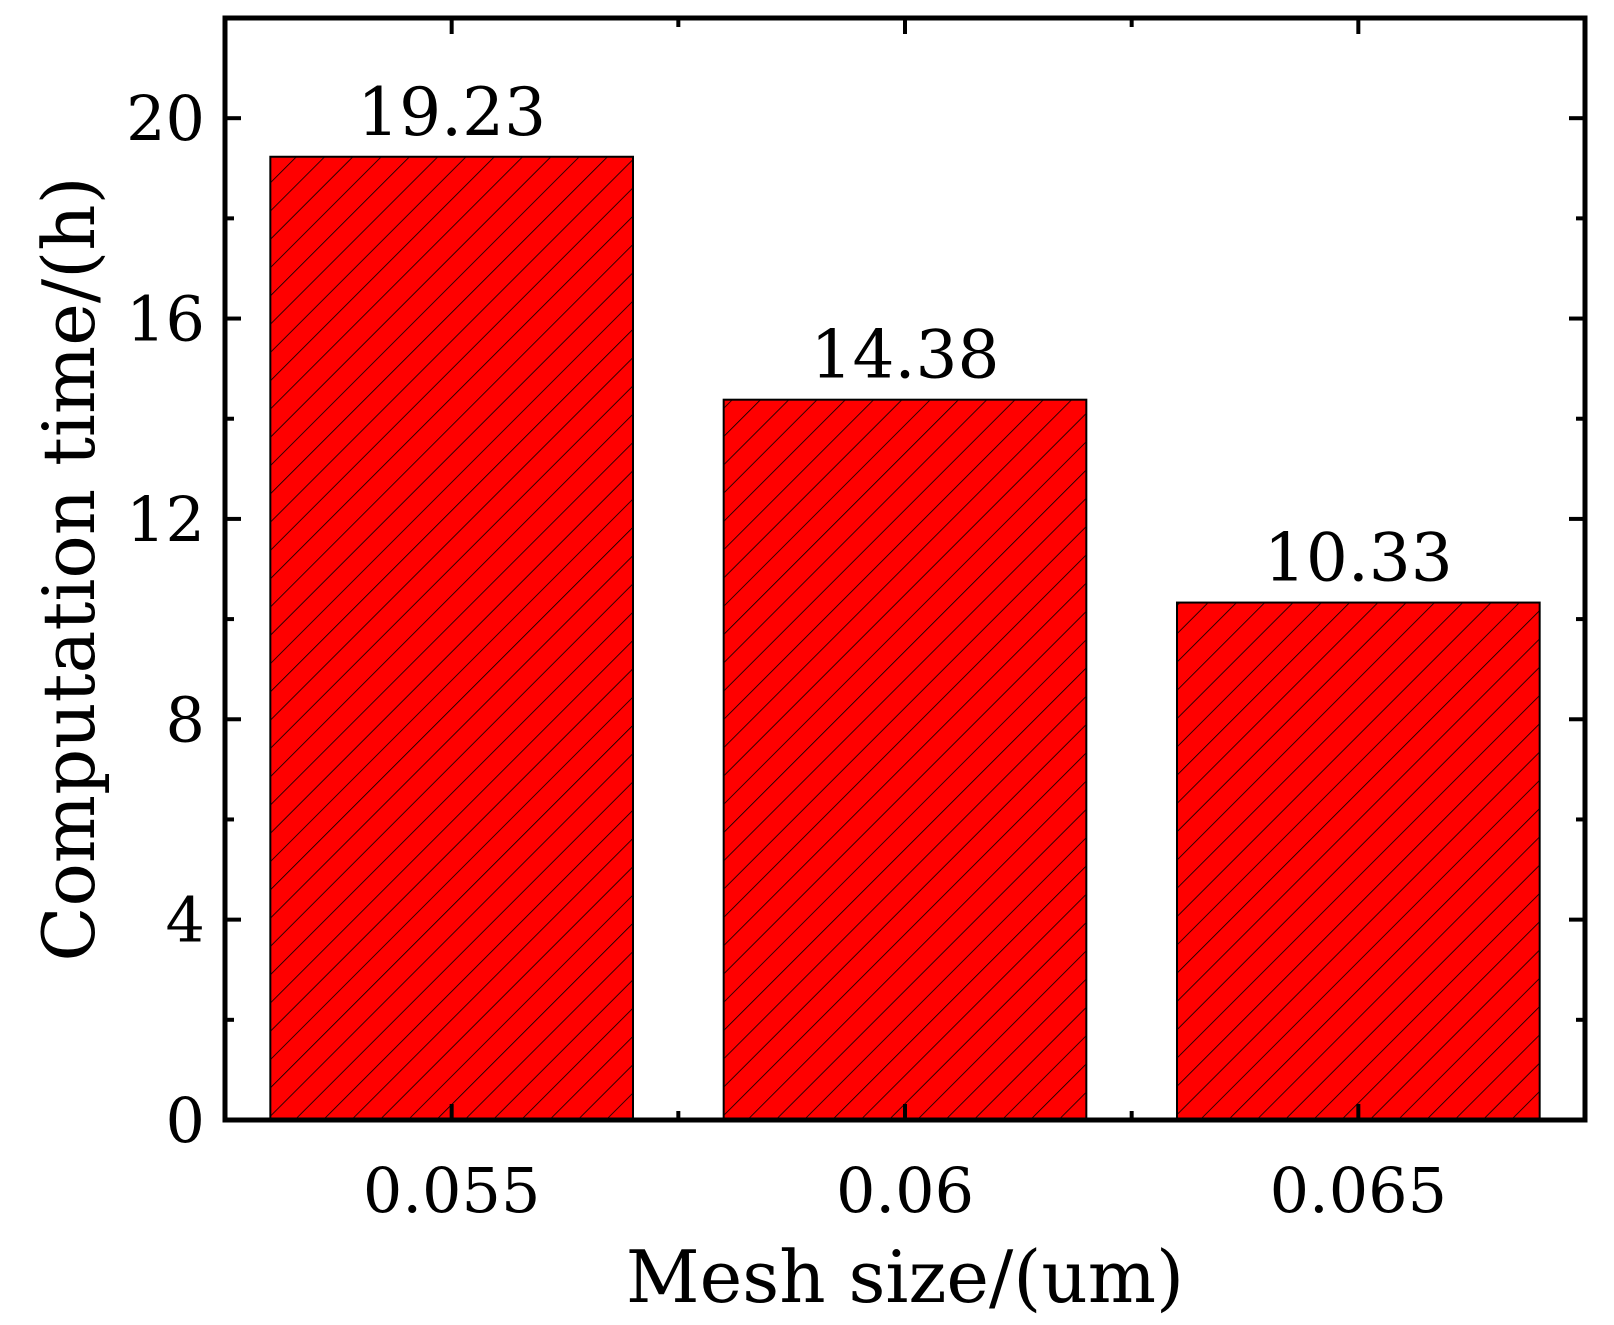  I want to click on data-label-0.065: 10.33, so click(1358, 558).